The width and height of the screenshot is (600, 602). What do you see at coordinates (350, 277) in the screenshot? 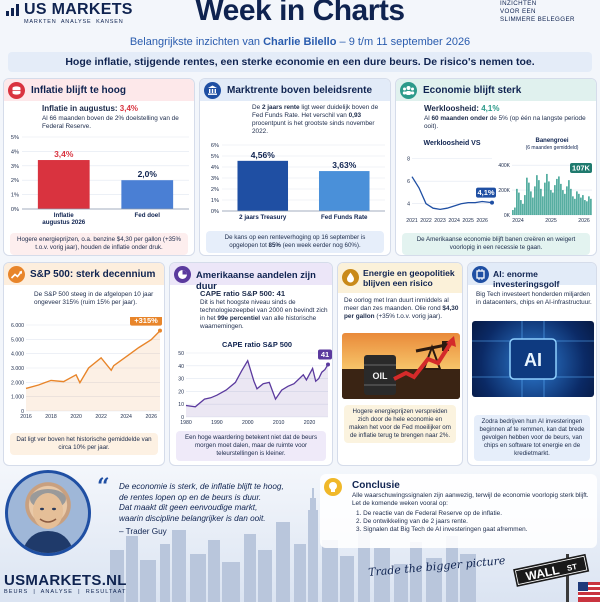
I see `oil-drop-icon` at bounding box center [350, 277].